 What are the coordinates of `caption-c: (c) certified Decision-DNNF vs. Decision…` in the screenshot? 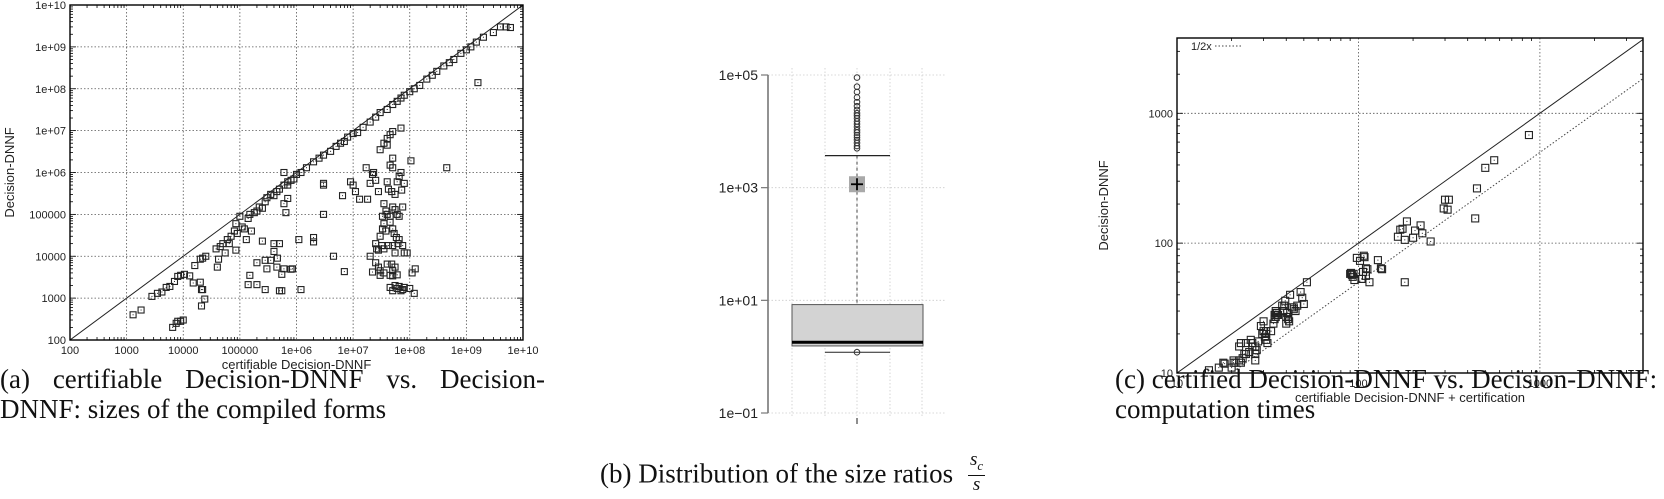 It's located at (1386, 394).